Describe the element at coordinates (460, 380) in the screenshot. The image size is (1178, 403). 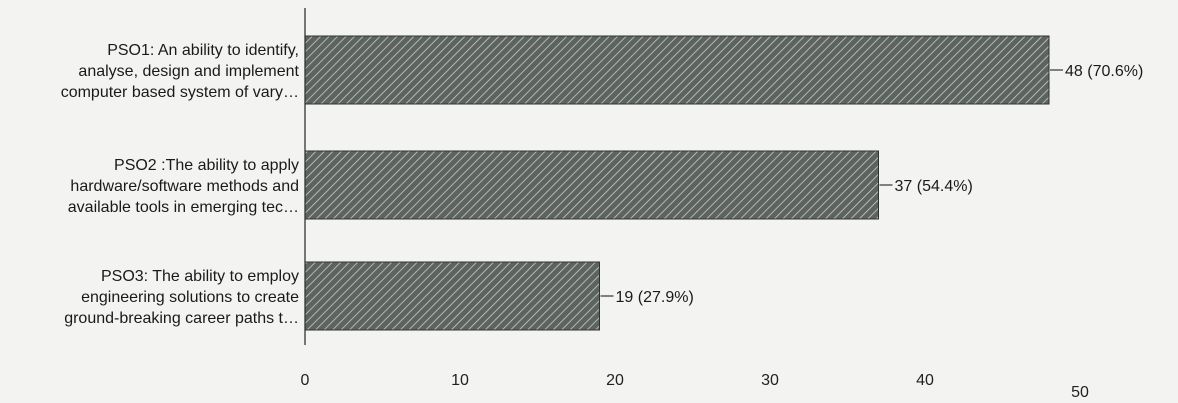
I see `x-tick-label: 10` at that location.